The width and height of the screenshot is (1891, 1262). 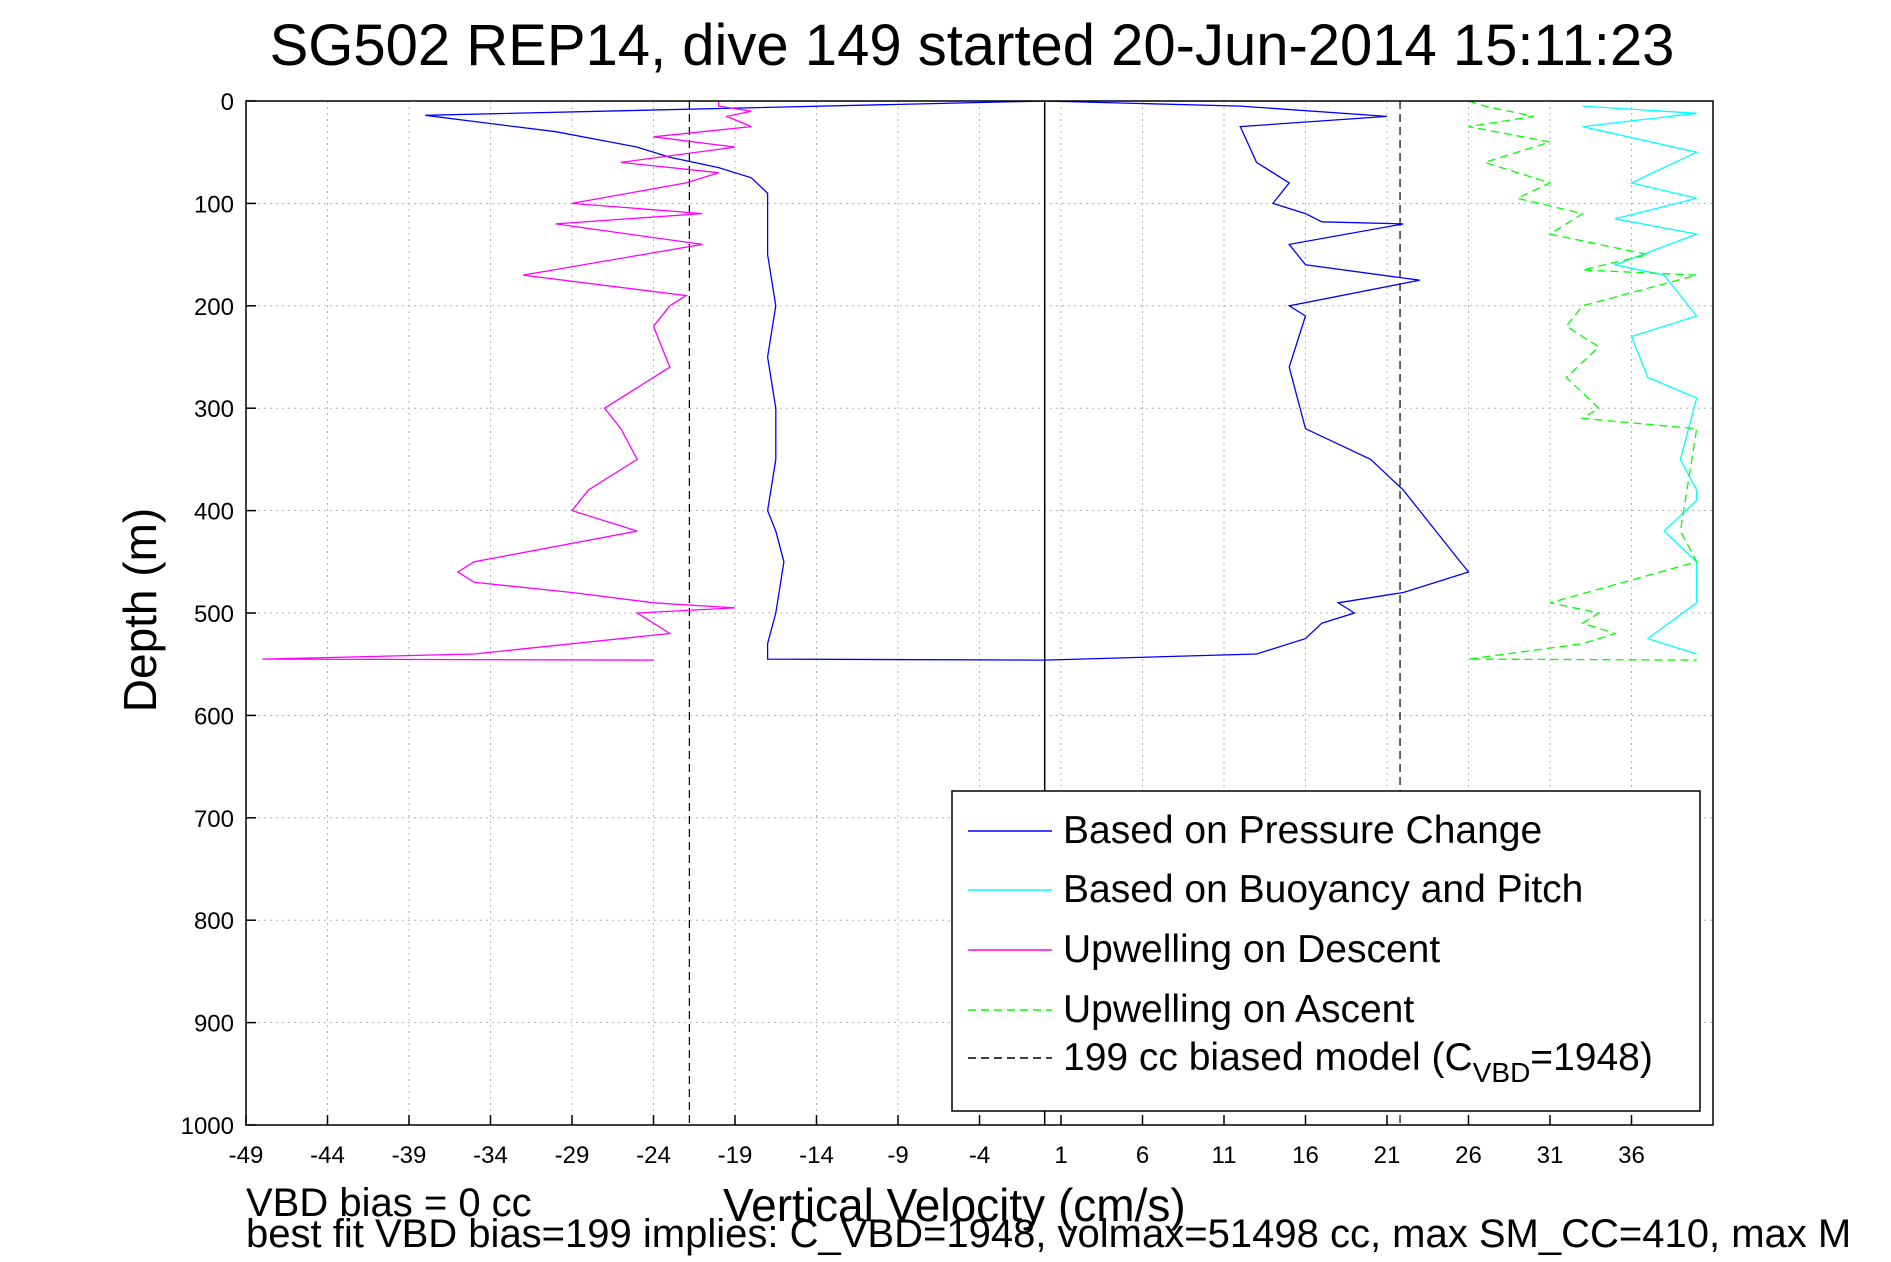 I want to click on x-tick-label: 1, so click(x=1060, y=1155).